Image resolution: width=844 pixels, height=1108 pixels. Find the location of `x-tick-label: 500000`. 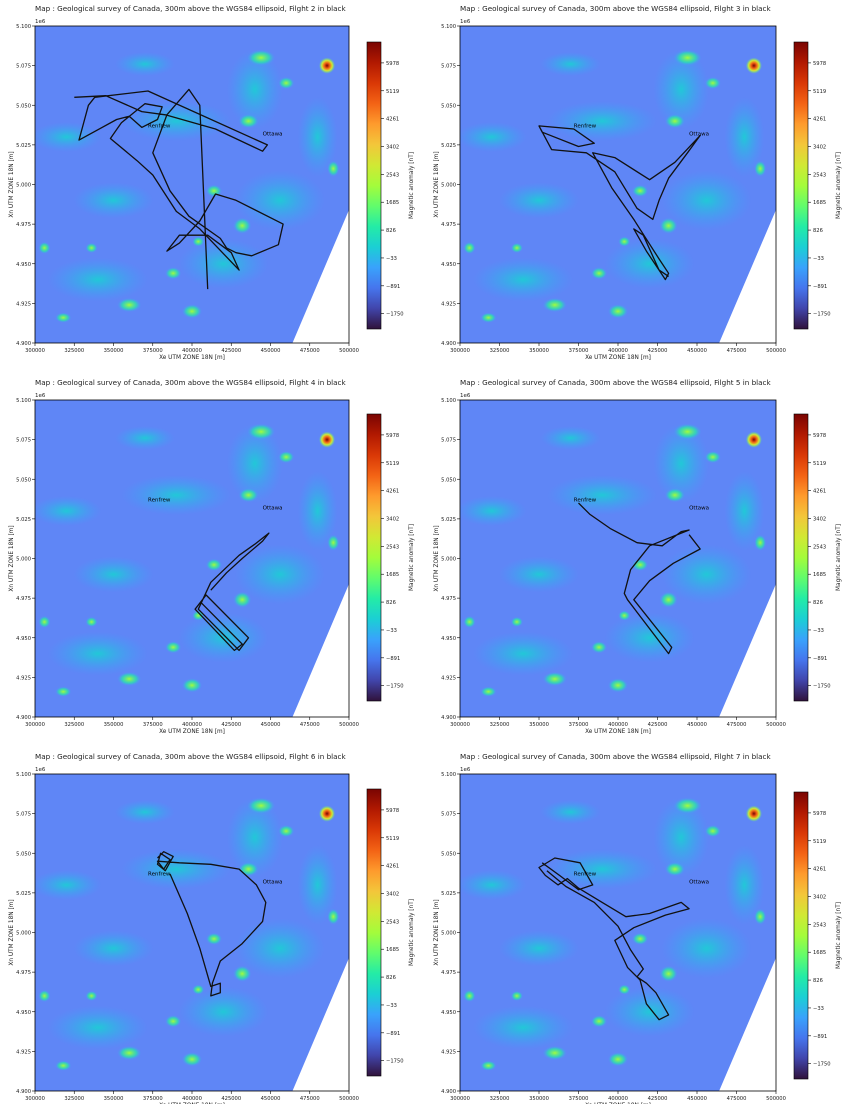

x-tick-label: 500000 is located at coordinates (776, 725).